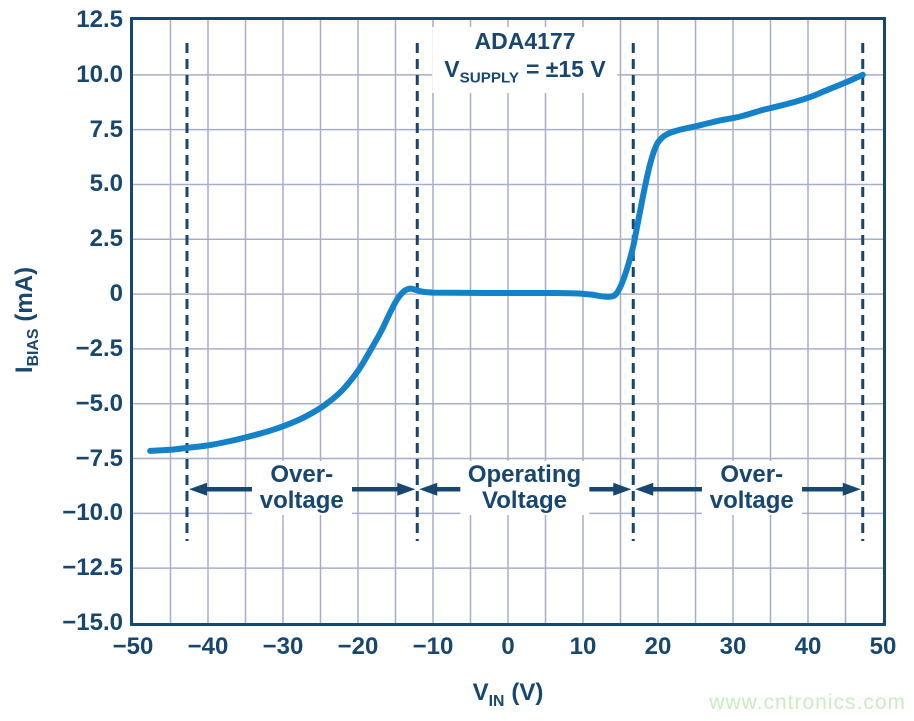 This screenshot has width=914, height=721. I want to click on x-axis-subscript: IN, so click(496, 701).